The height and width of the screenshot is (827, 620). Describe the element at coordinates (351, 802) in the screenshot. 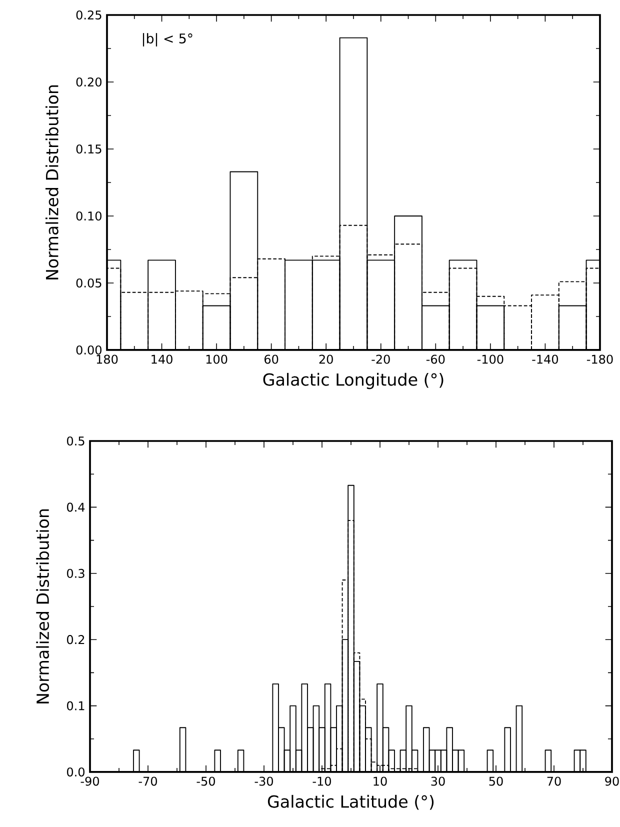

I see `x-axis-title: Galactic Latitude (°)` at that location.